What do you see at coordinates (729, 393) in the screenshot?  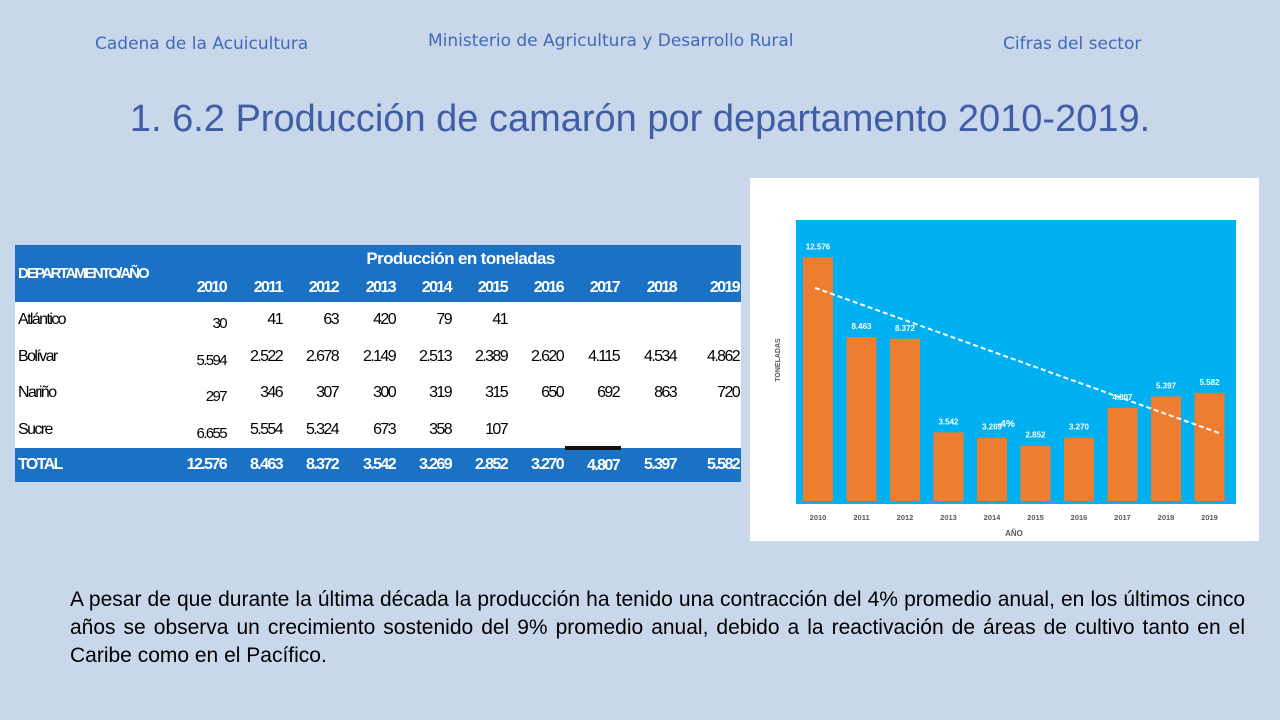 I see `table-cell: 720` at bounding box center [729, 393].